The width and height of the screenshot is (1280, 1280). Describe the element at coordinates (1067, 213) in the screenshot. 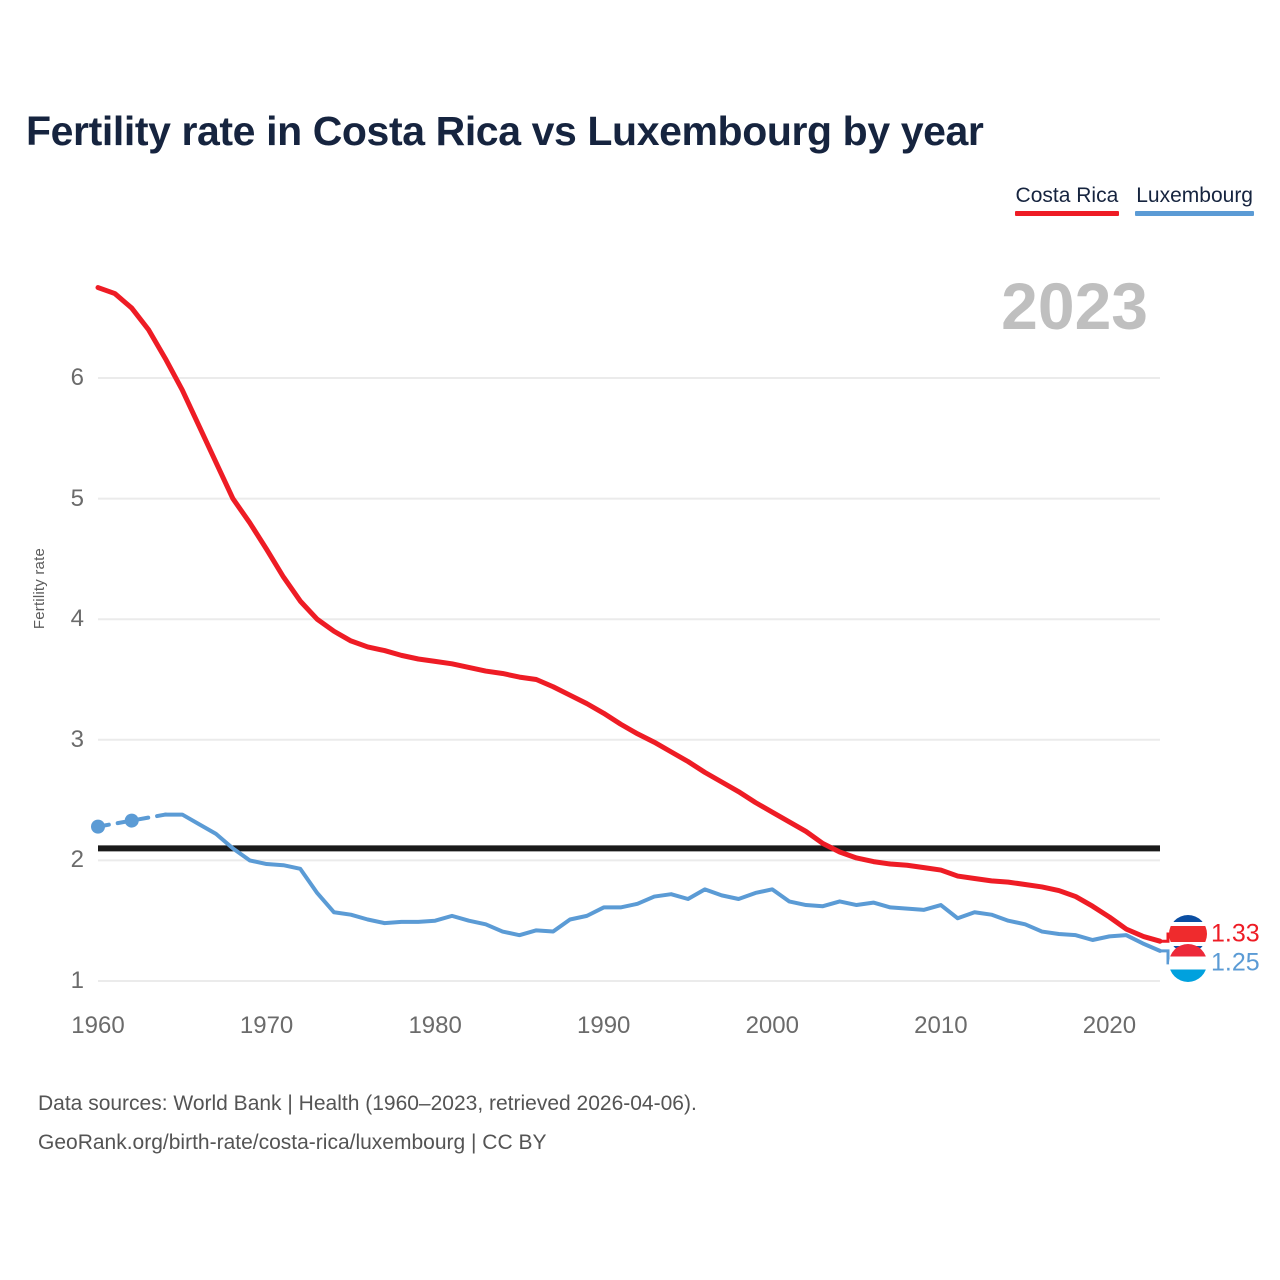

I see `legend-swatch-costa-rica` at that location.